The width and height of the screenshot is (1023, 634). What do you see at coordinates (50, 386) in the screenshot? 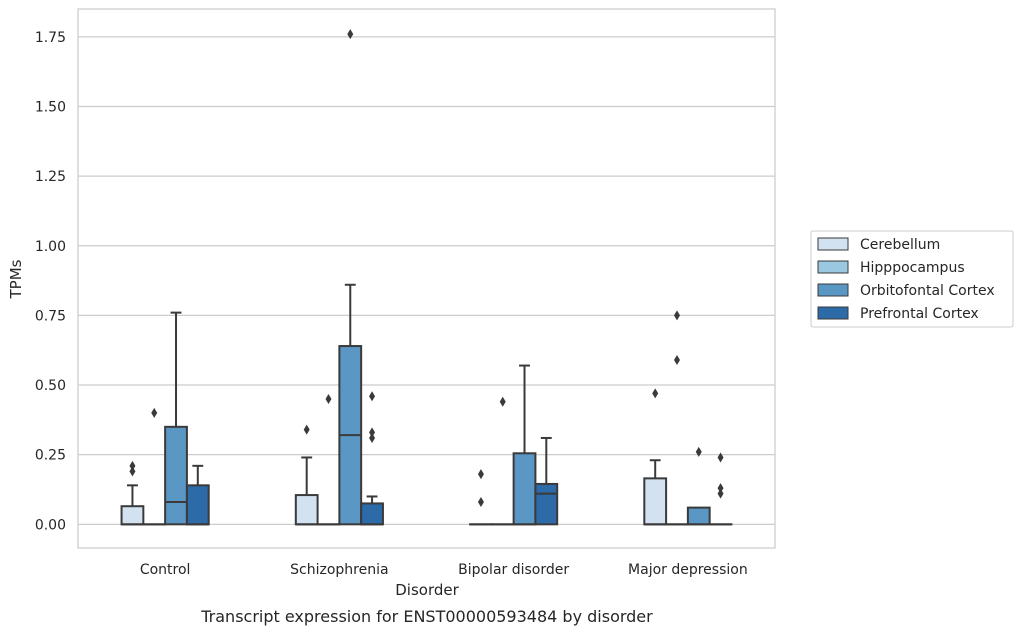
I see `y-tick-label: 0.50` at bounding box center [50, 386].